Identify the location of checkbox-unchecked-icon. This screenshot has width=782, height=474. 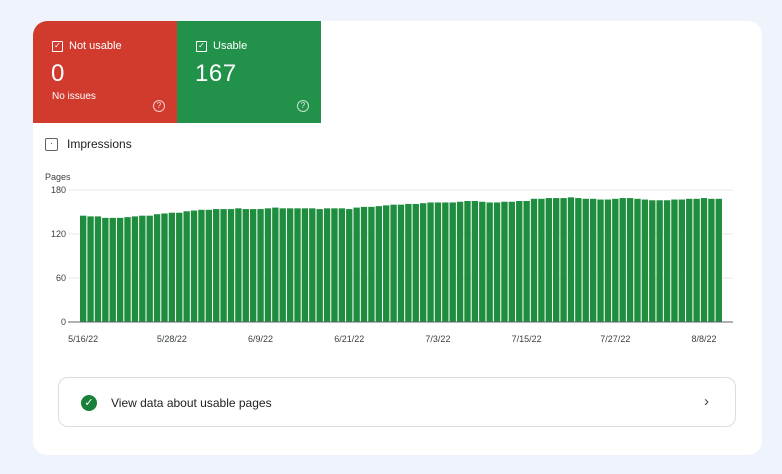
(51, 144).